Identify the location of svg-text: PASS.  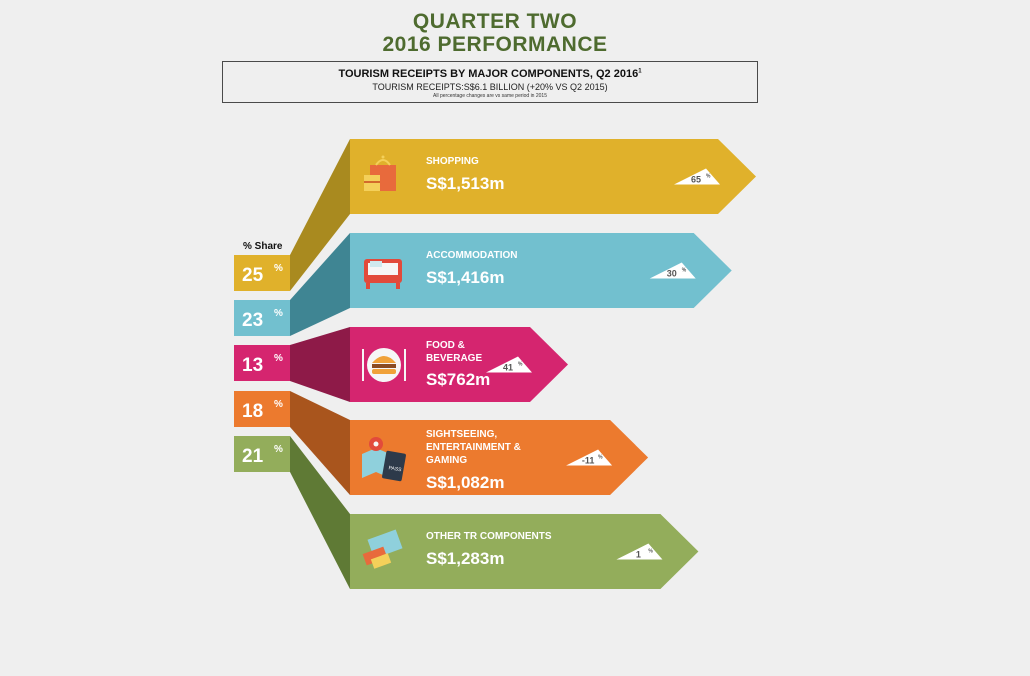
(395, 469).